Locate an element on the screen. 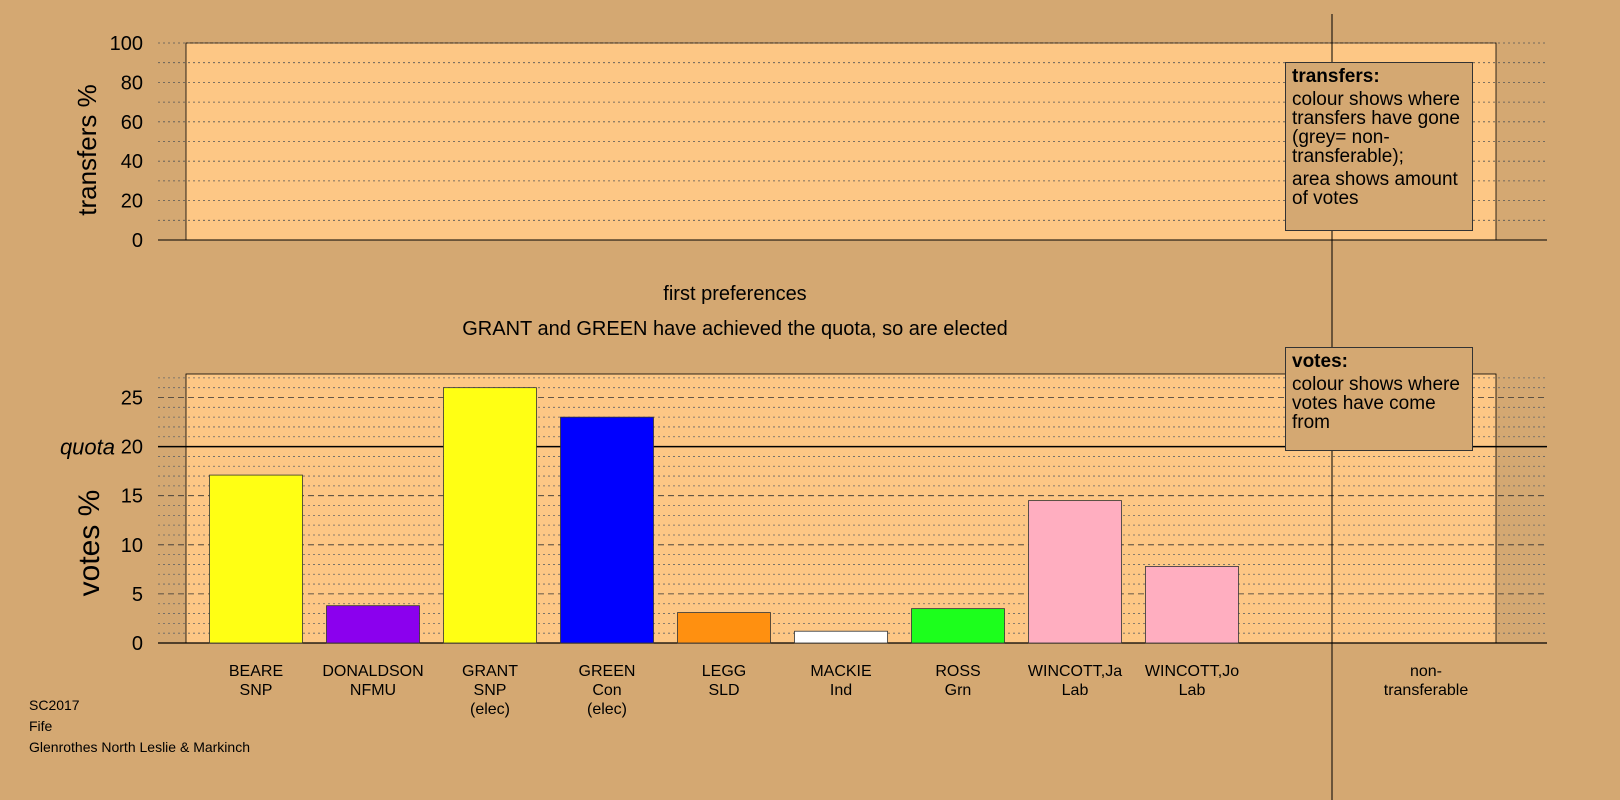  votes-tick-label: 10 is located at coordinates (132, 546).